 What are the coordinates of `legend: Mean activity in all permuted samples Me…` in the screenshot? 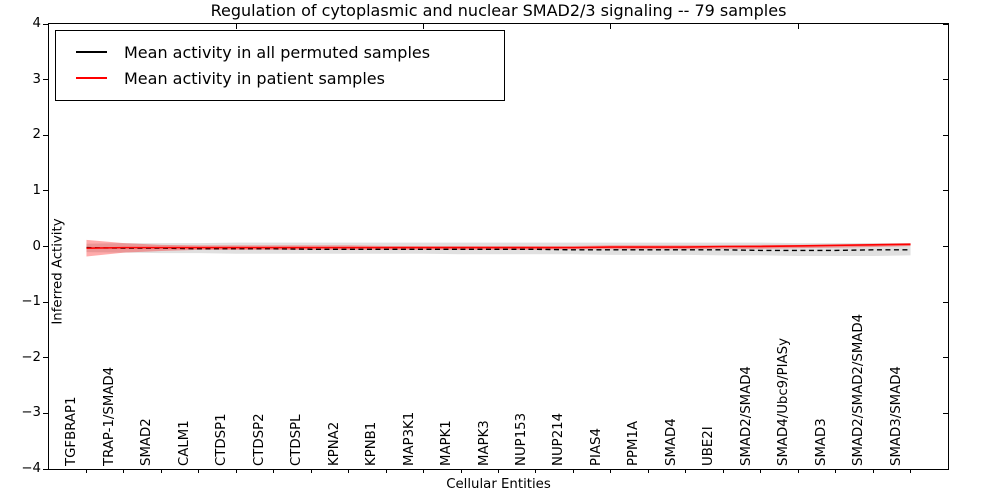 It's located at (280, 65).